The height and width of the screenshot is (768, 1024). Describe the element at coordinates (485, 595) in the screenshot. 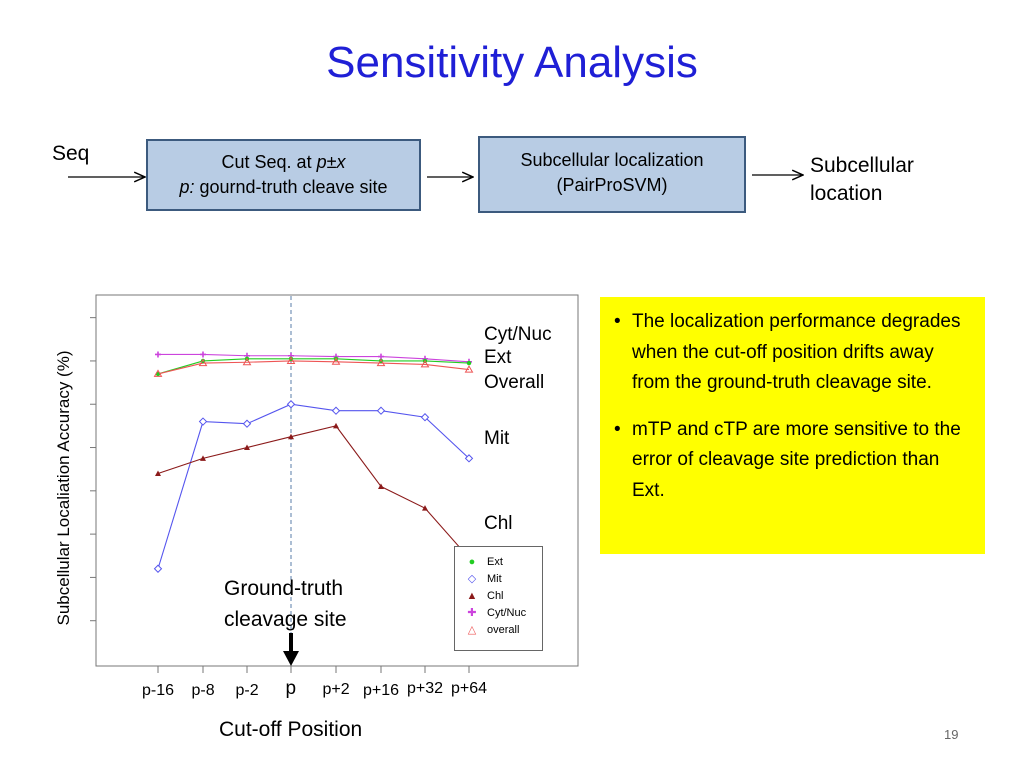

I see `legend-chl: ▲ Chl` at that location.